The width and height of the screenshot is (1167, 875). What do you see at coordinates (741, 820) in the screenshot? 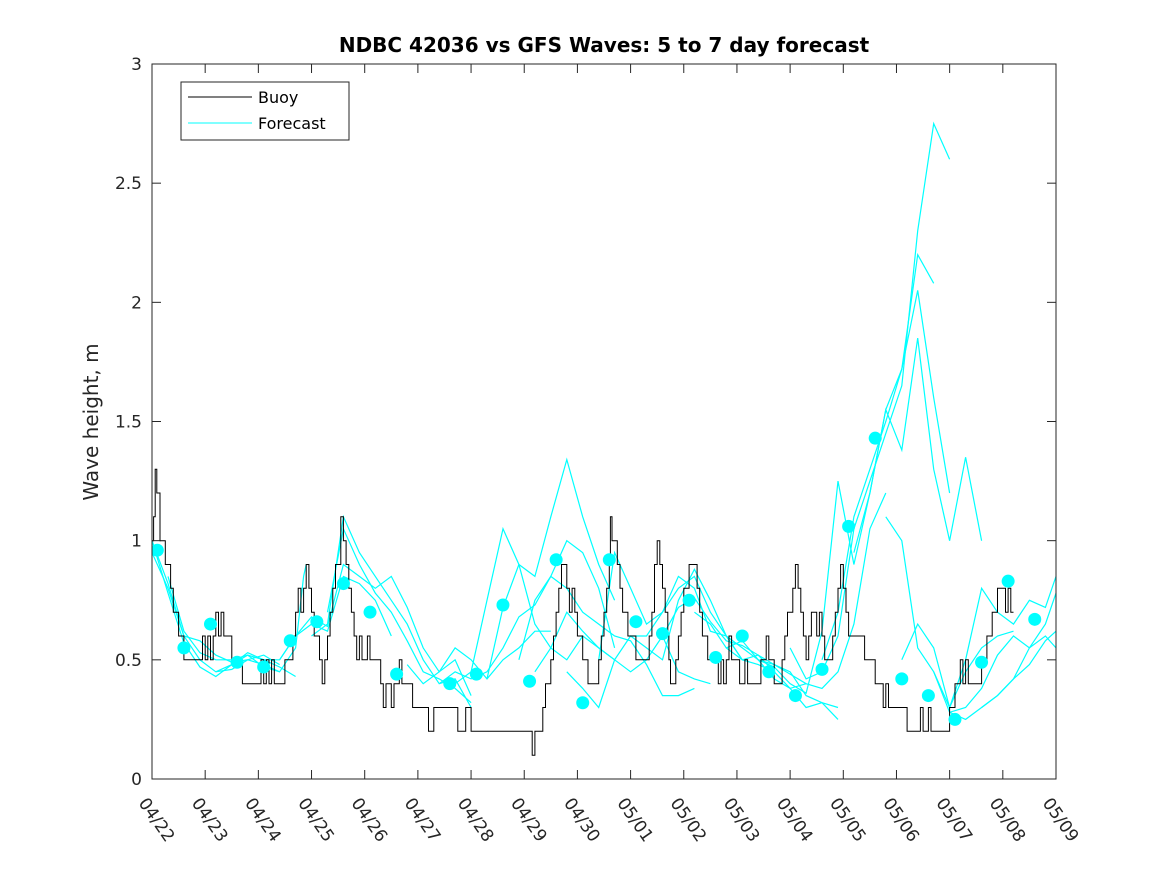
I see `x-tick-label-11: 05/03` at bounding box center [741, 820].